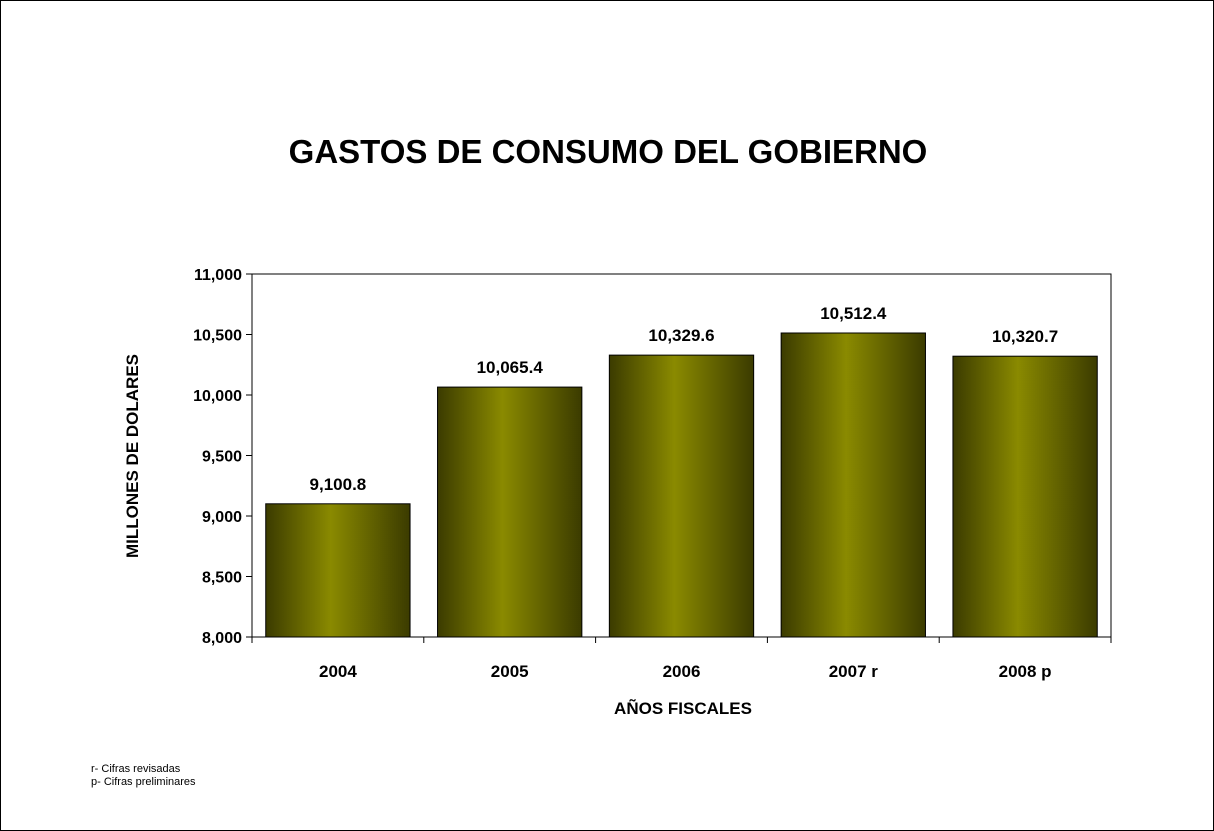 The height and width of the screenshot is (831, 1214). Describe the element at coordinates (132, 456) in the screenshot. I see `y-axis-label: MILLONES DE DOLARES` at that location.